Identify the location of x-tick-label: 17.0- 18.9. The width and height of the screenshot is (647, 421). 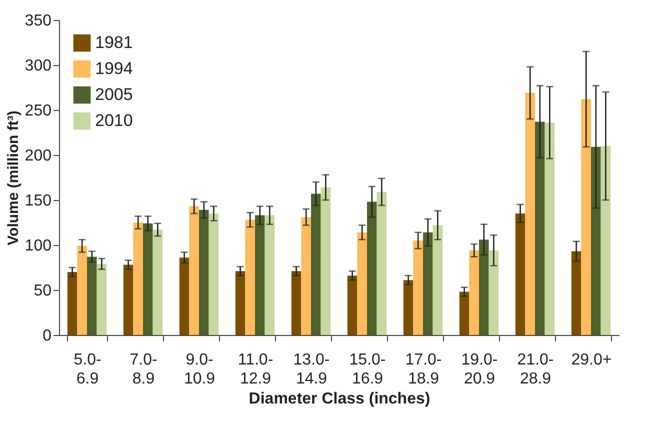
(423, 370).